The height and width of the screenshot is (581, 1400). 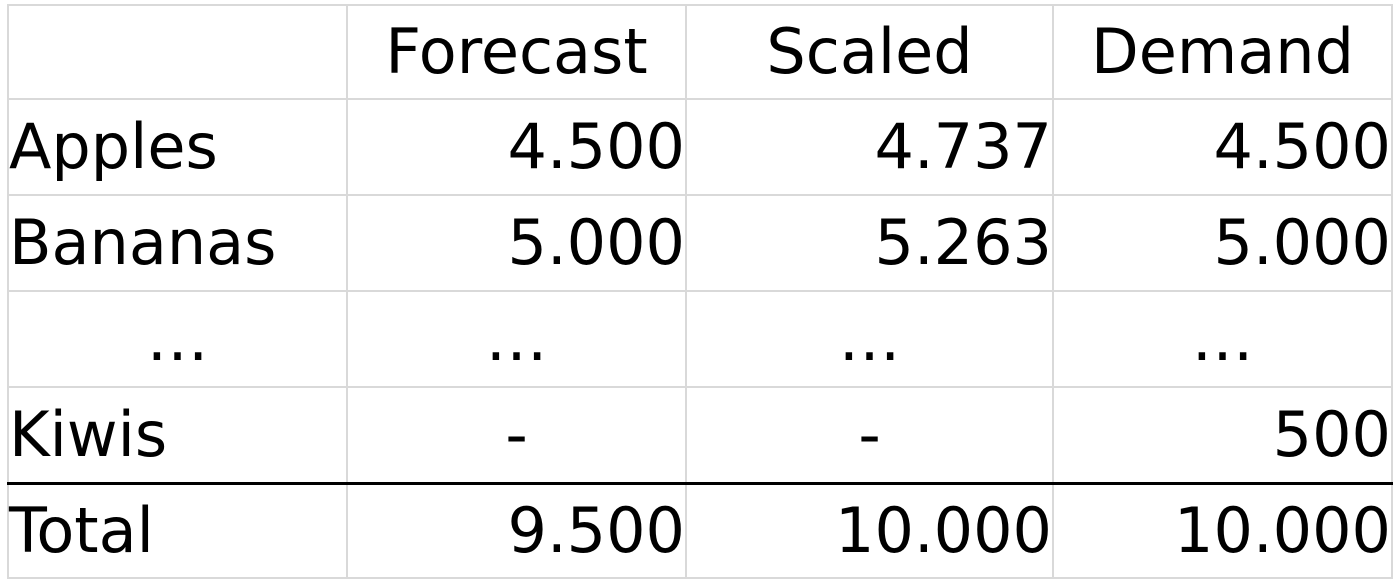 What do you see at coordinates (1222, 530) in the screenshot?
I see `total-demand-cell: 10.000` at bounding box center [1222, 530].